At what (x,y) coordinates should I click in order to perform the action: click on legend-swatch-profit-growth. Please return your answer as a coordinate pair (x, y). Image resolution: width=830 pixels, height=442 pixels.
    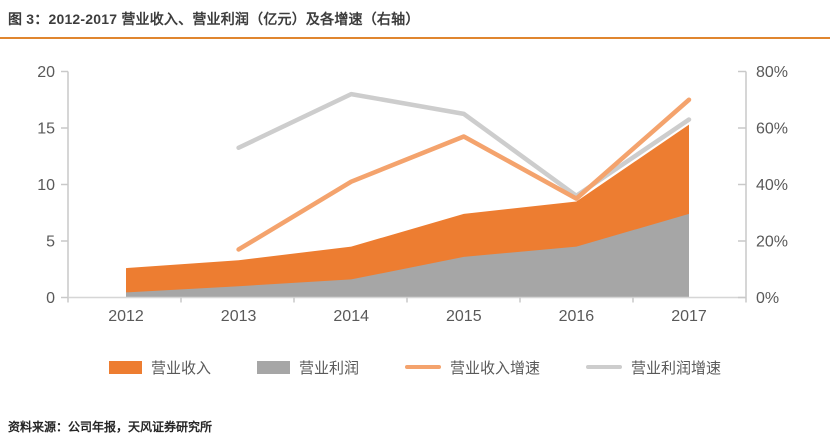
    Looking at the image, I should click on (604, 367).